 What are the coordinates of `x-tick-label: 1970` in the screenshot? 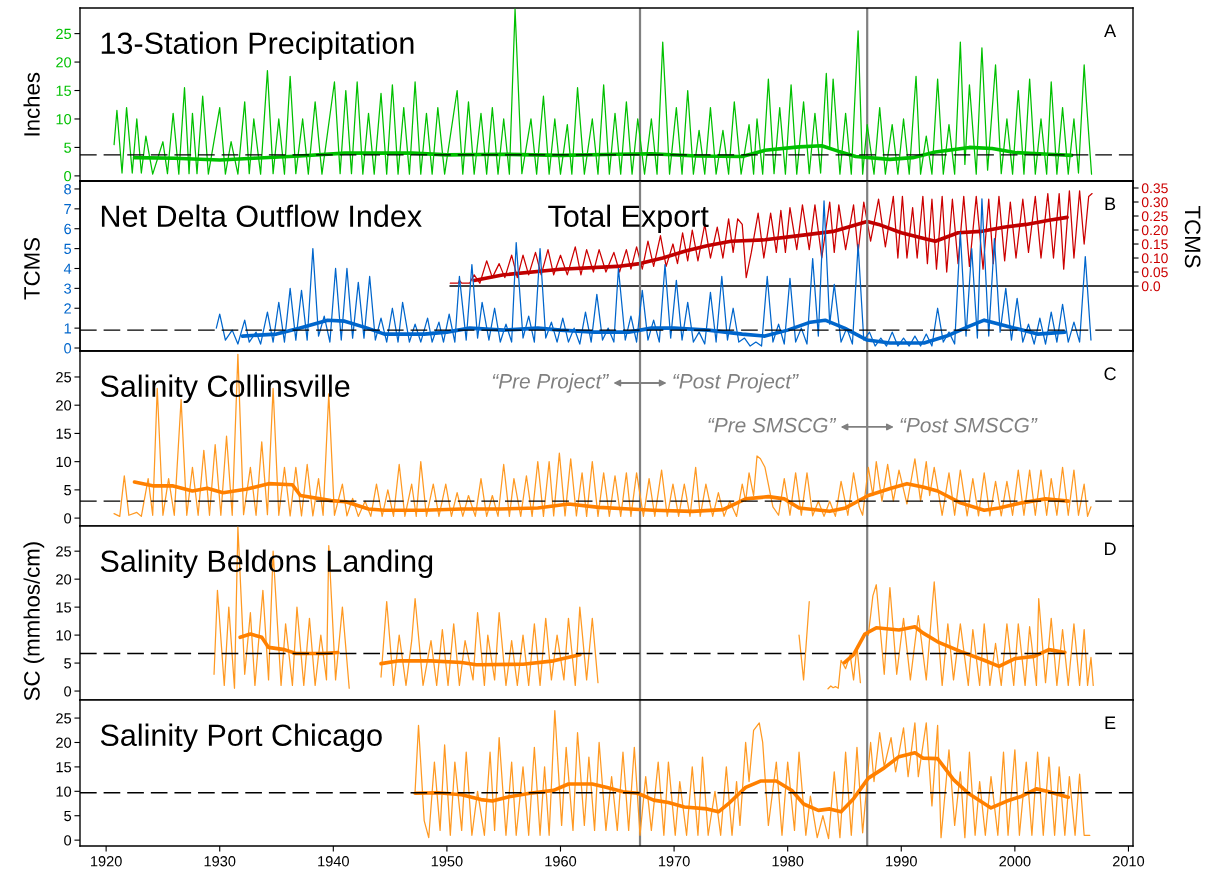 It's located at (674, 861).